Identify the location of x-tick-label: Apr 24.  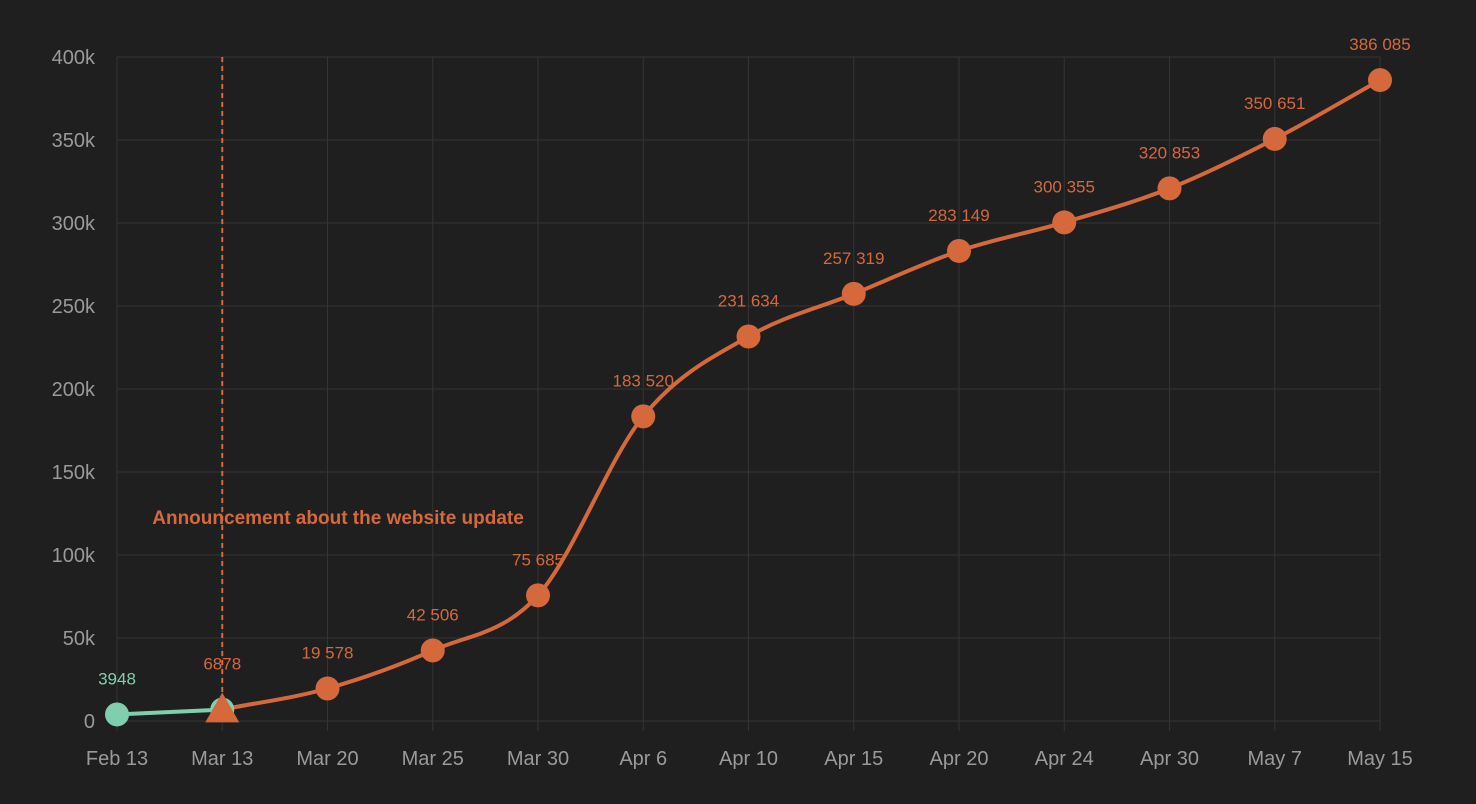
(1064, 759).